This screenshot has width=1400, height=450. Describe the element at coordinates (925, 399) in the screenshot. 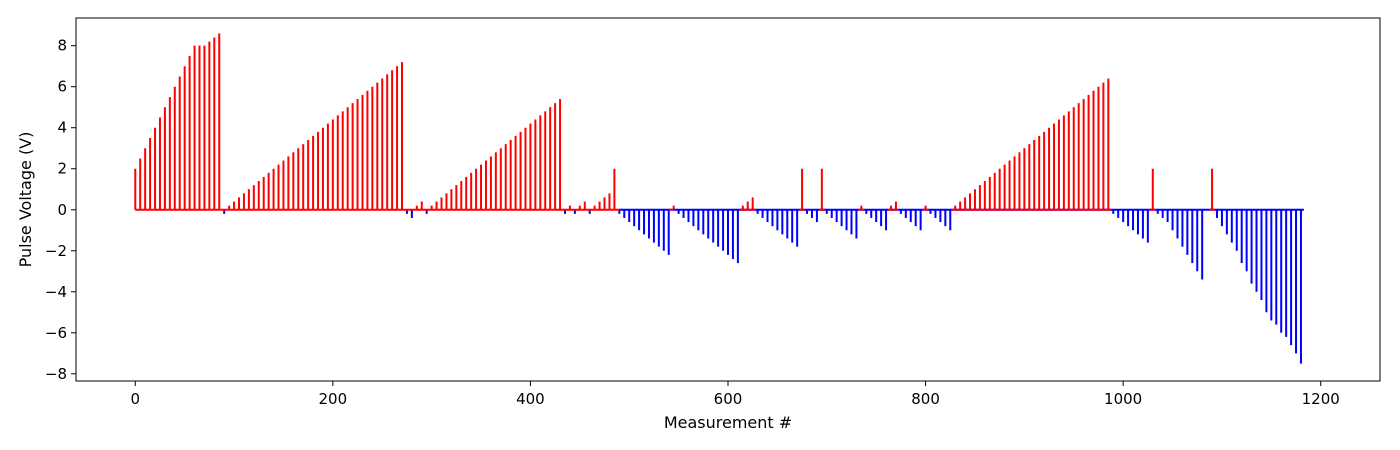

I see `x-tick-label-4: 800` at that location.